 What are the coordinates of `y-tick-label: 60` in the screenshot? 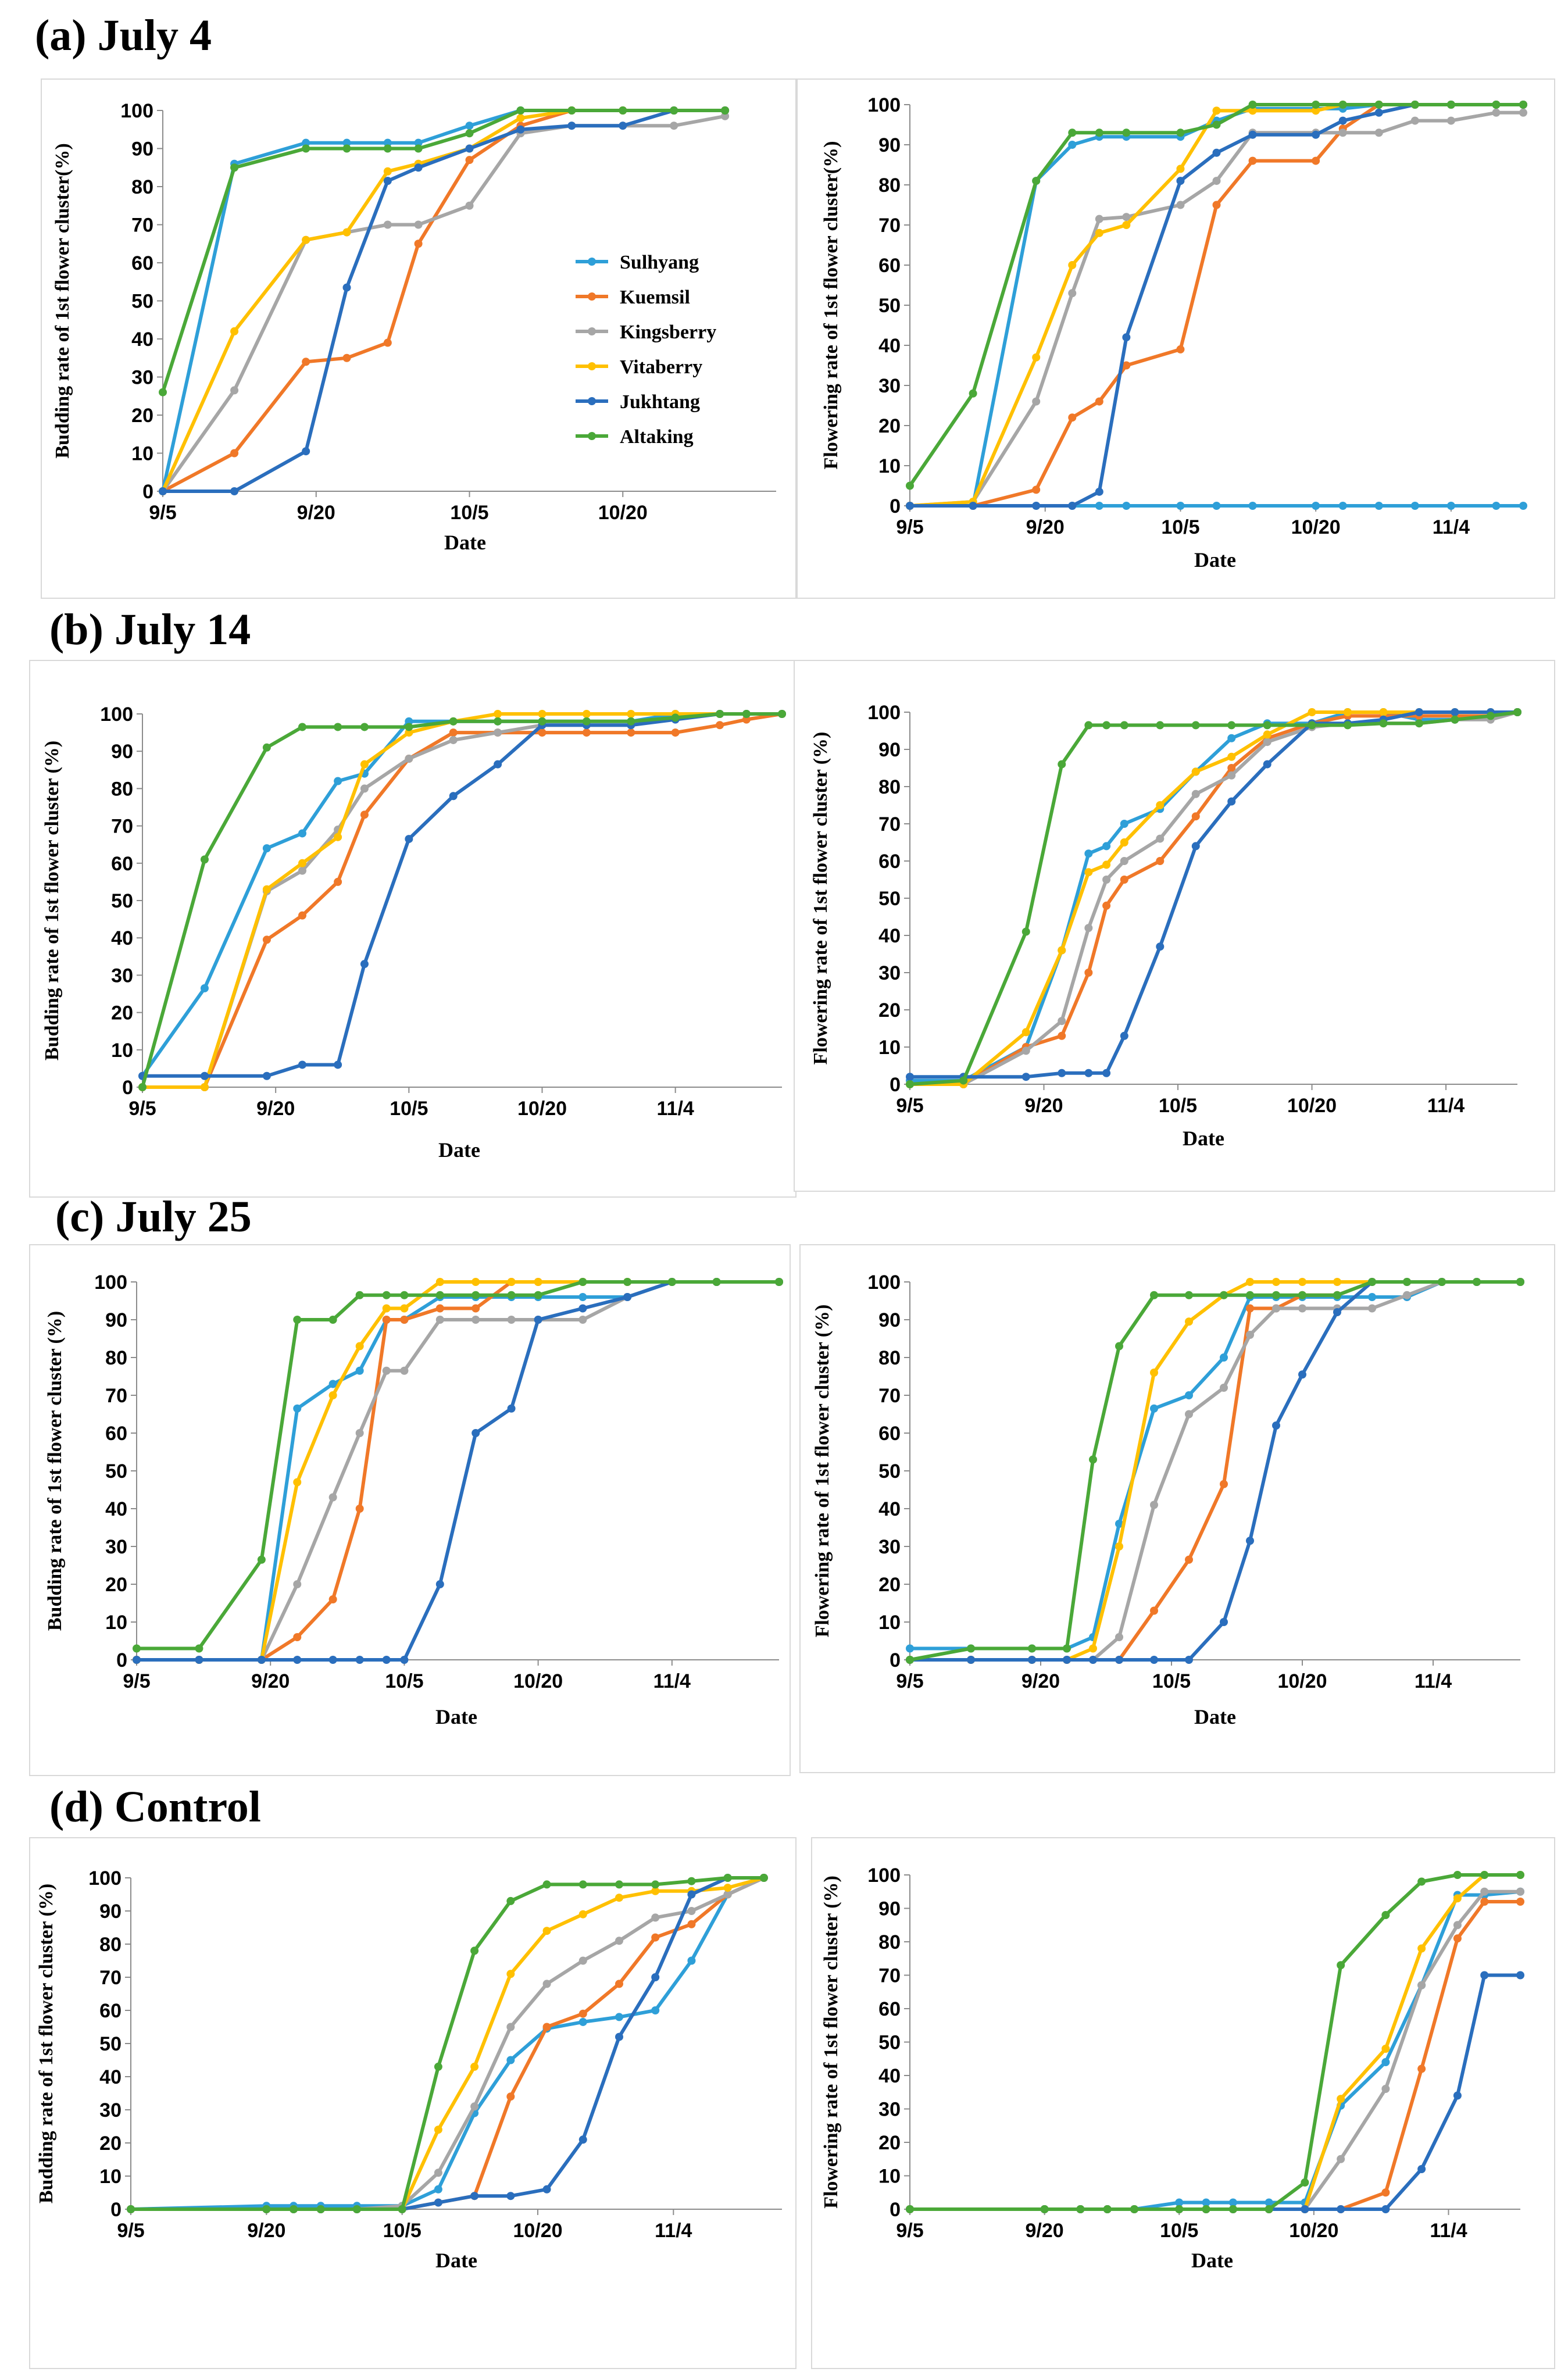 It's located at (889, 266).